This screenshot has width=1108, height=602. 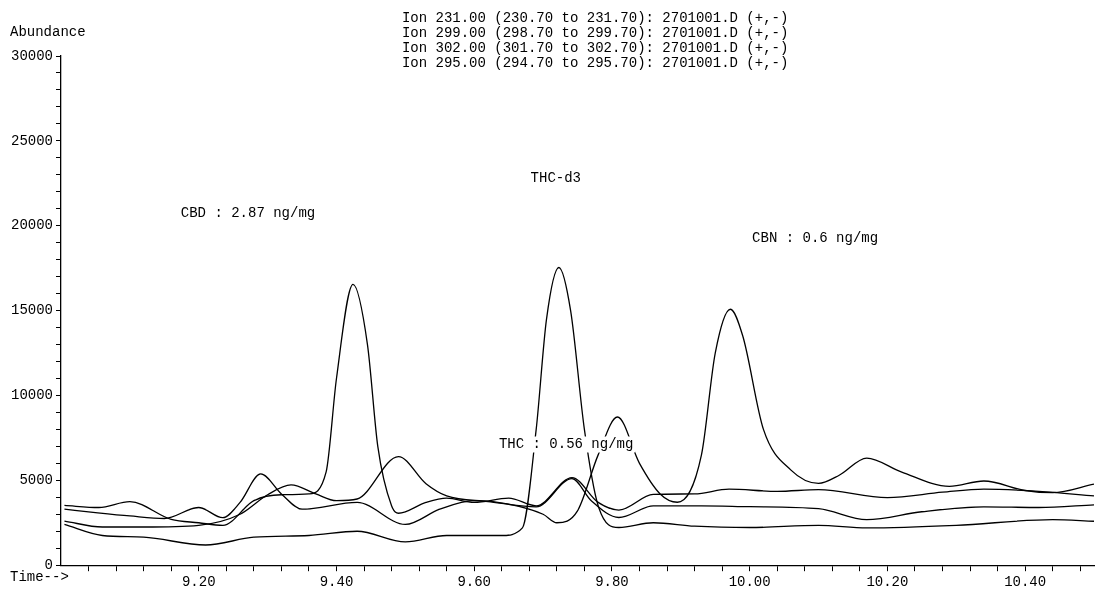 What do you see at coordinates (595, 47) in the screenshot?
I see `text: Ion 302.00 (301.70 to 302.70): 2701001.D (+,-)` at bounding box center [595, 47].